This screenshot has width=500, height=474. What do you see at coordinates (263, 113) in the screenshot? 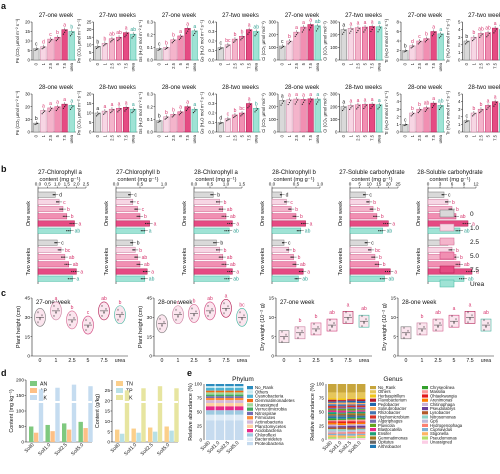
I see `y-axis-label: Ci (CO₂ μmol mol⁻¹)` at bounding box center [263, 113].